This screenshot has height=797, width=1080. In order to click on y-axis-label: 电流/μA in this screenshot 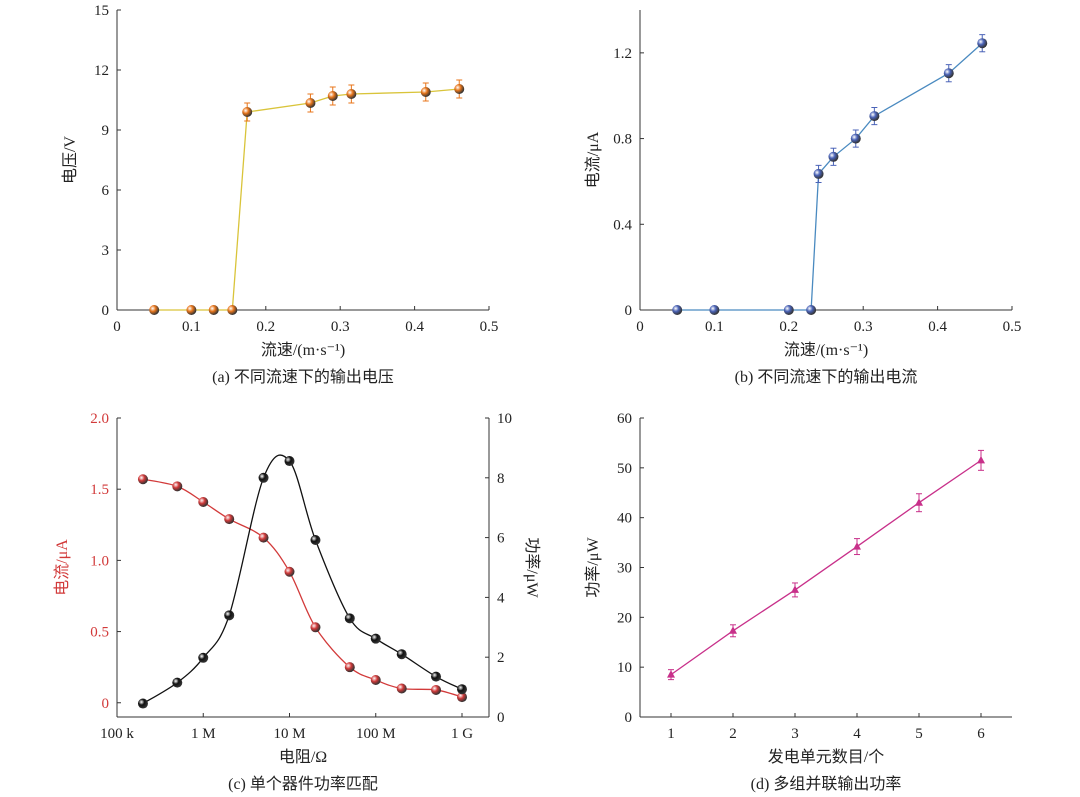, I will do `click(593, 159)`.